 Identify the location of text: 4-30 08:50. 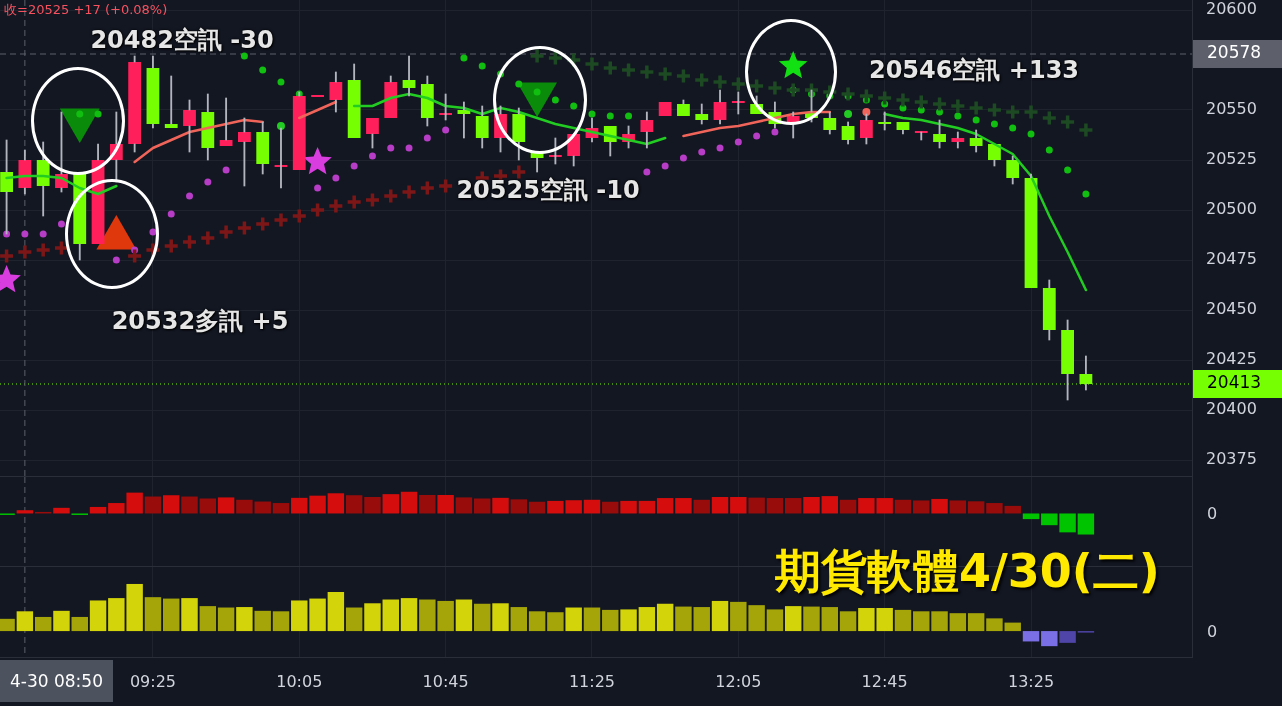
(56, 681).